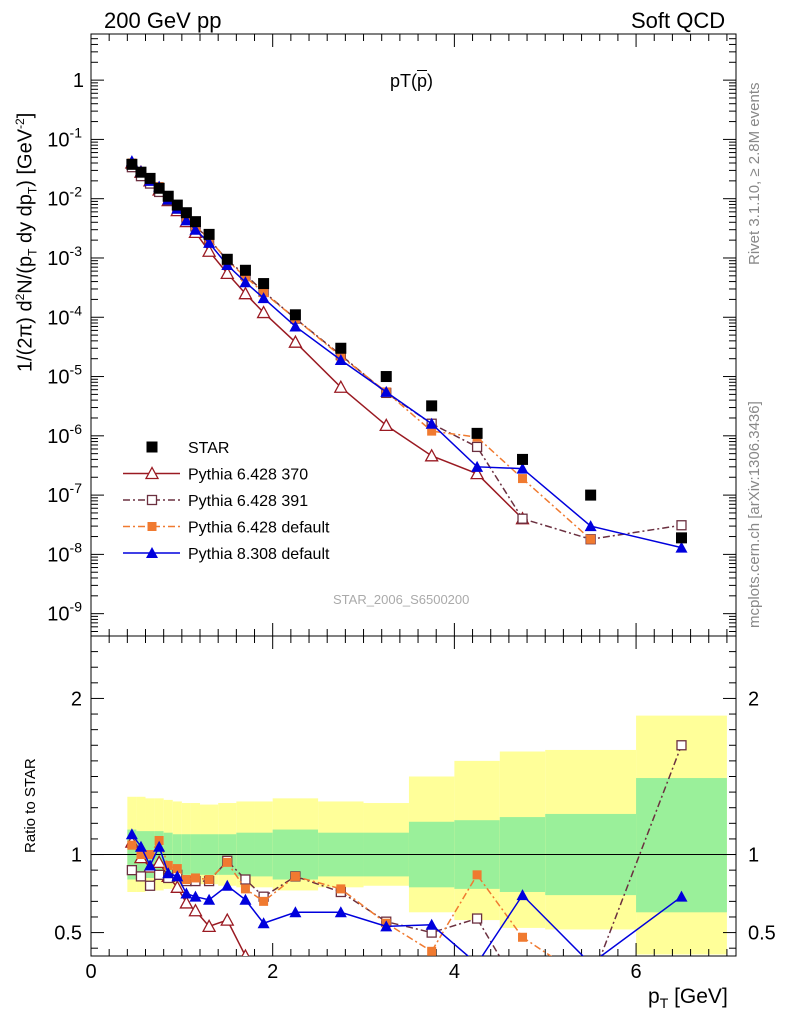  I want to click on y-axis-label-ratio: Ratio to STAR, so click(30, 805).